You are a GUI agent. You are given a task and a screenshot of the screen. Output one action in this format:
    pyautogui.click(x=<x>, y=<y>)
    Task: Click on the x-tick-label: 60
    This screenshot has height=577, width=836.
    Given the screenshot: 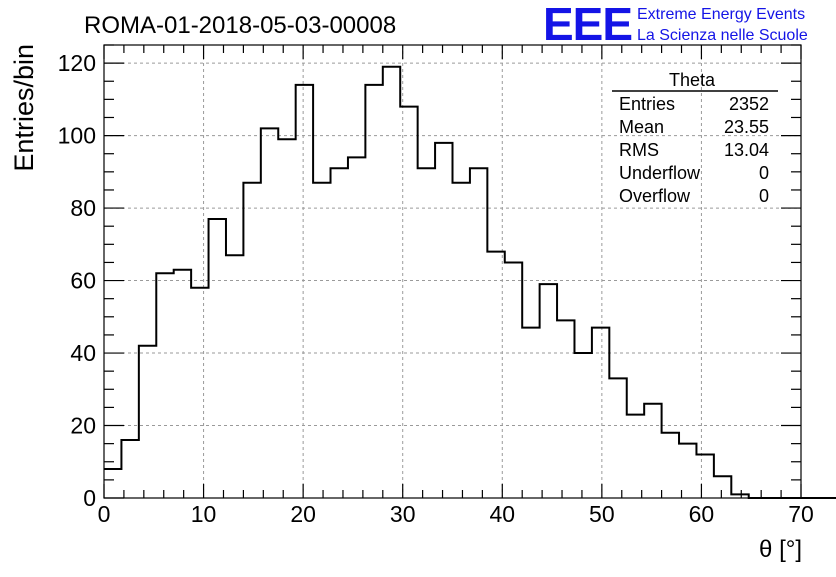 What is the action you would take?
    pyautogui.click(x=702, y=514)
    